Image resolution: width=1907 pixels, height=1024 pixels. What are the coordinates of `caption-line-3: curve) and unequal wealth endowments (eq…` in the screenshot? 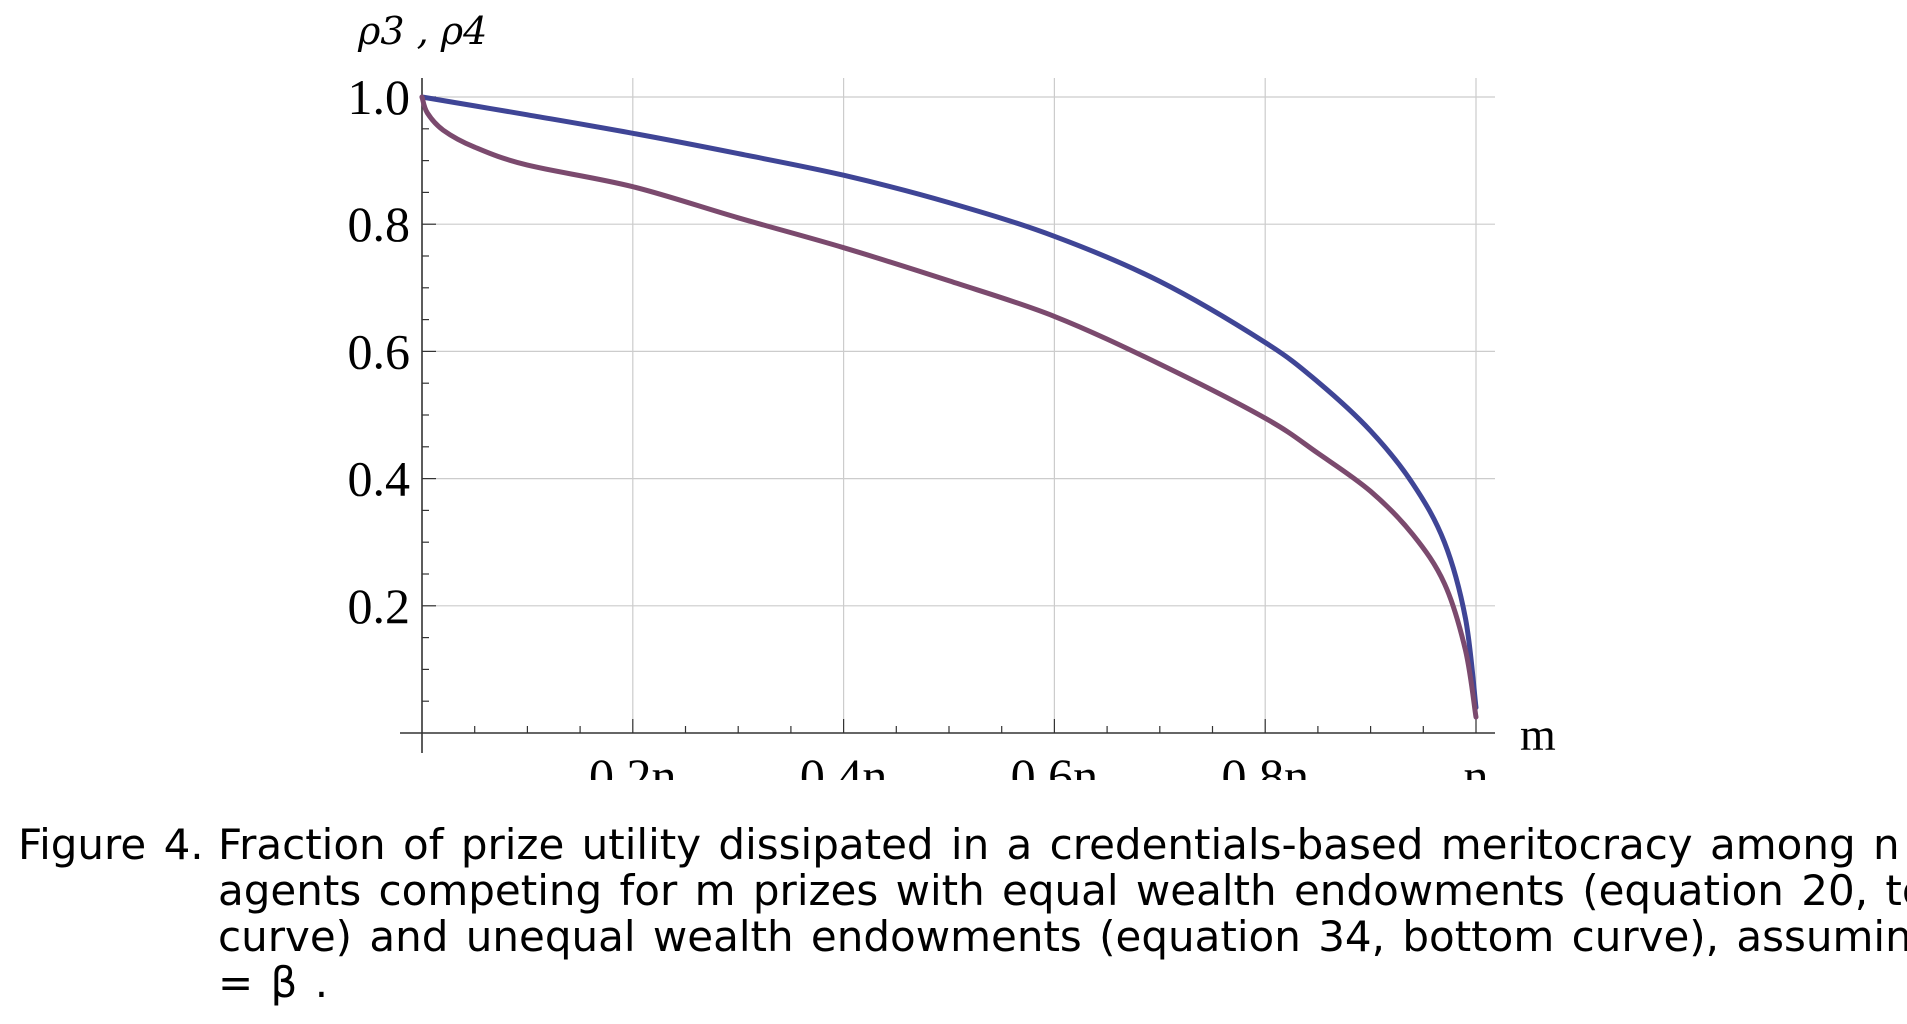 It's located at (1062, 936).